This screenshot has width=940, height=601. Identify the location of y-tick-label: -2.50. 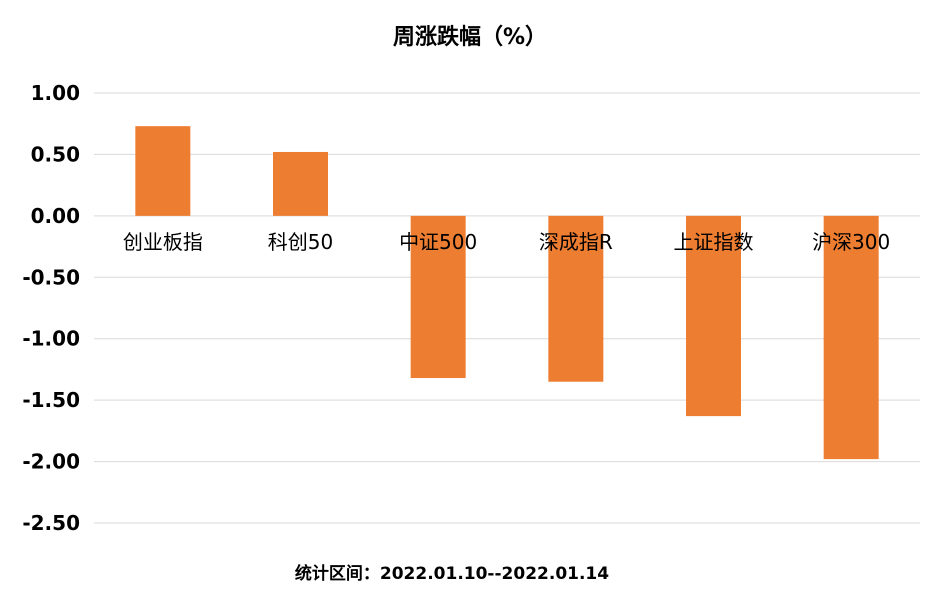
(51, 523).